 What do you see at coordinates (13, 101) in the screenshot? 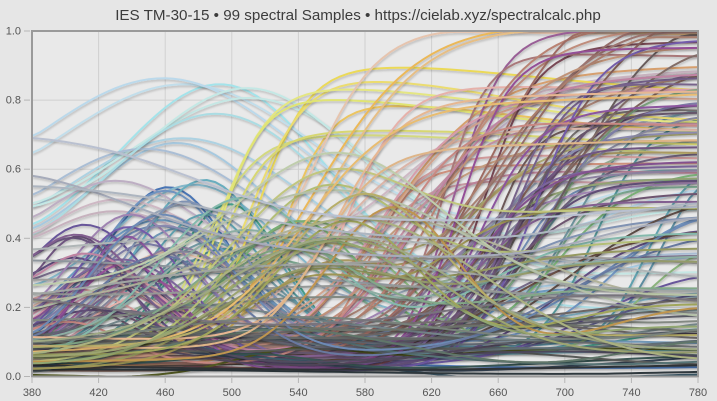
I see `svg-text: 0.8` at bounding box center [13, 101].